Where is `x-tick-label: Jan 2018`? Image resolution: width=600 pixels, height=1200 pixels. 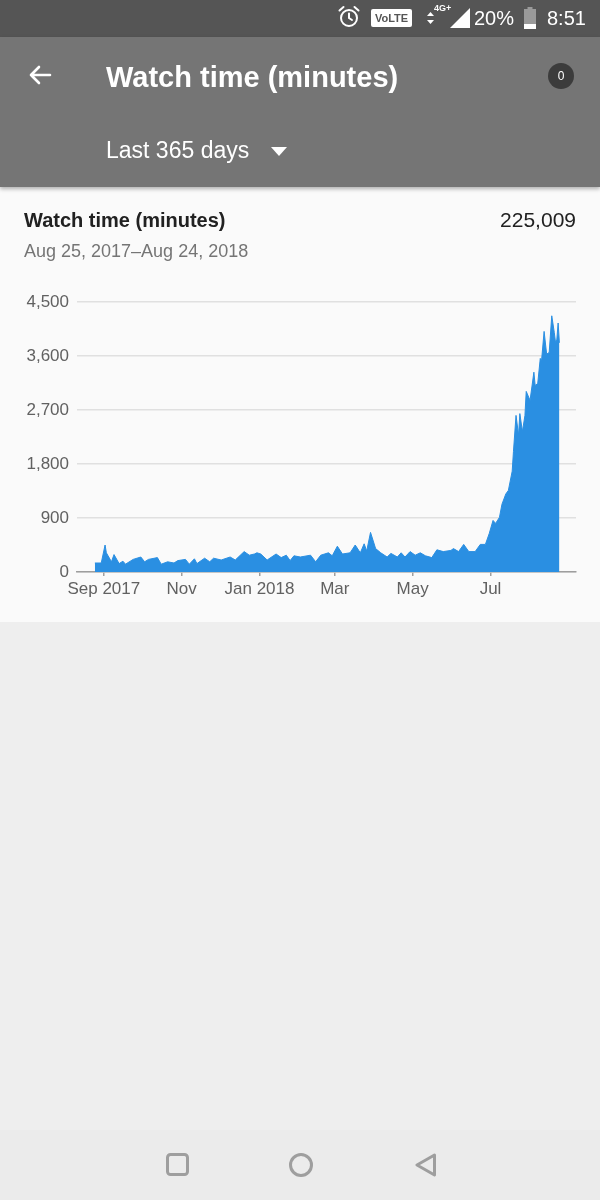
x-tick-label: Jan 2018 is located at coordinates (259, 588).